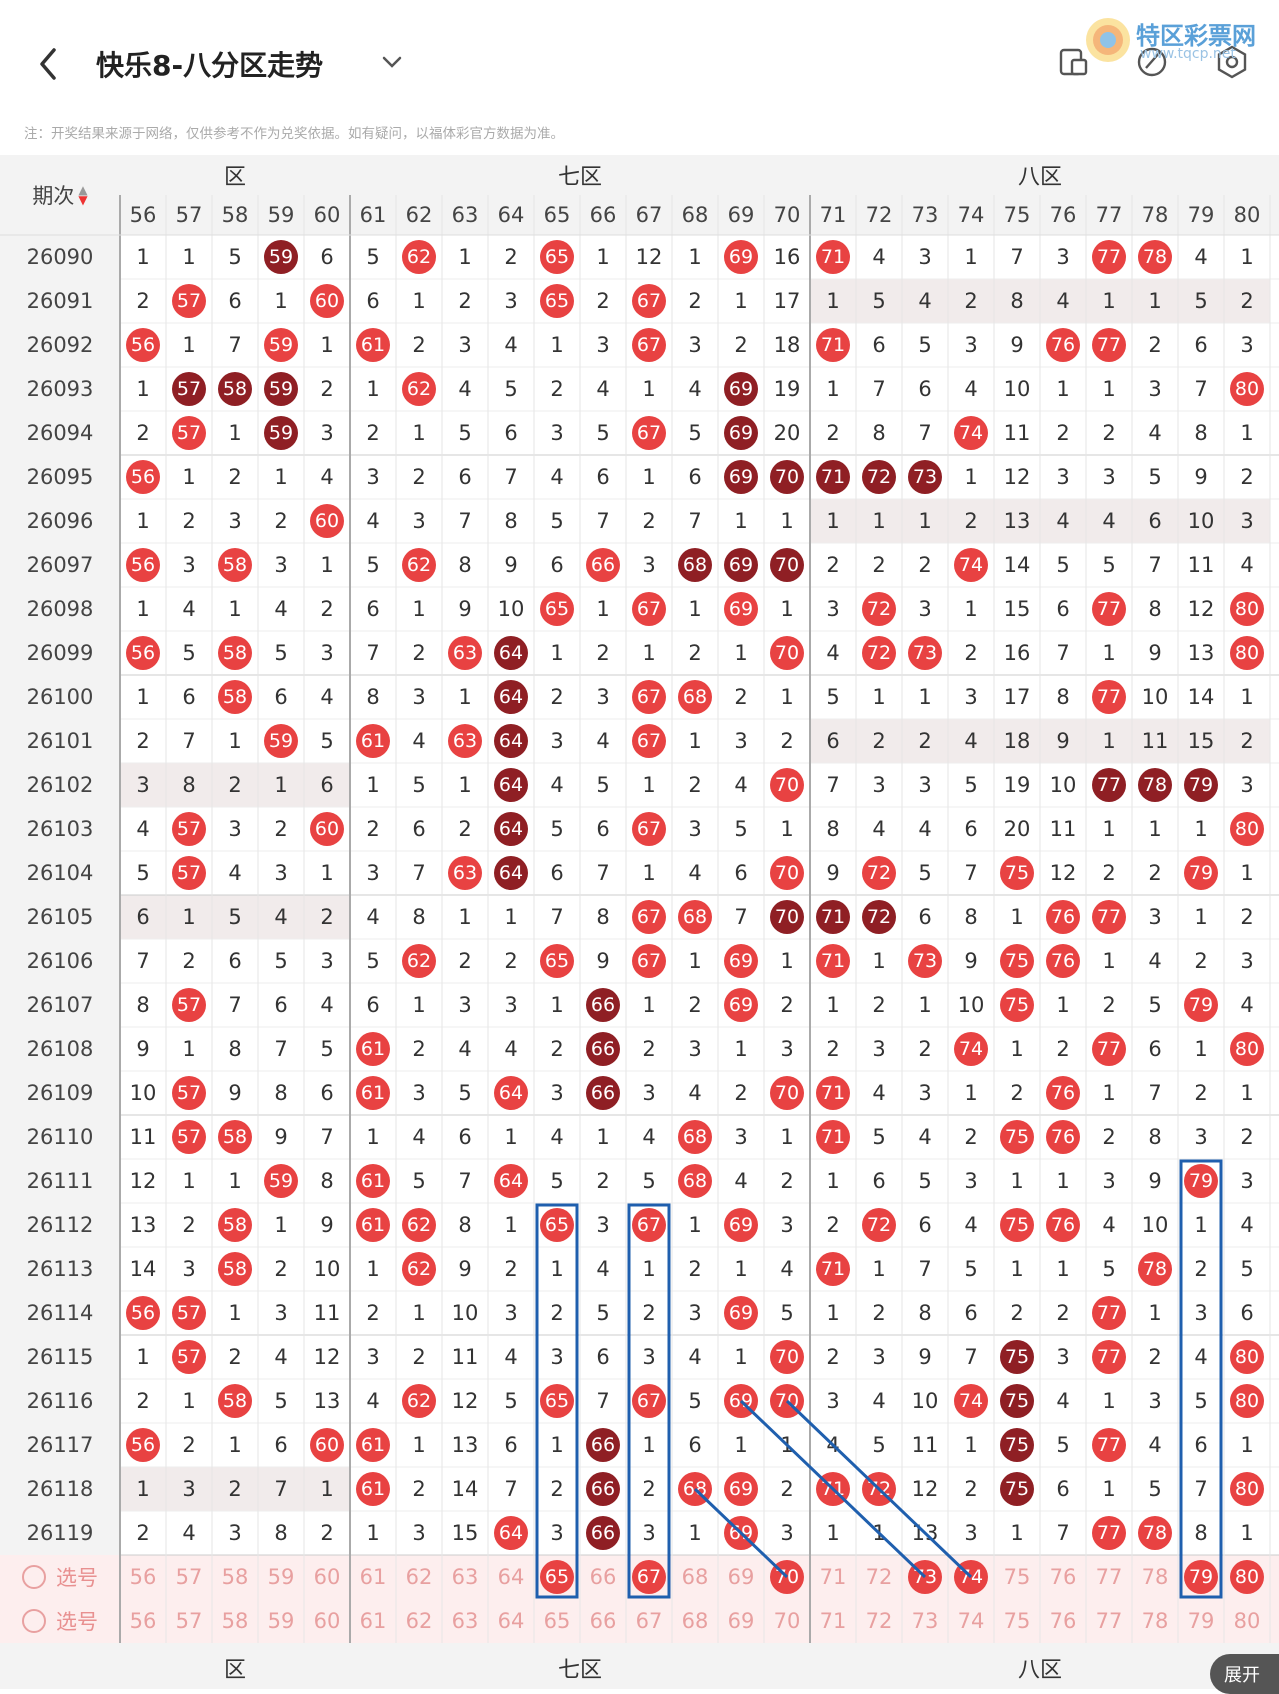  I want to click on drawn-ball: 69, so click(741, 609).